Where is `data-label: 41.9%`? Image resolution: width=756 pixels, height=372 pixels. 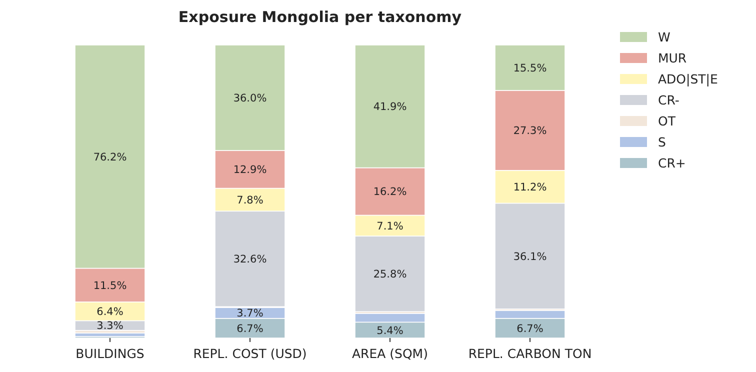 data-label: 41.9% is located at coordinates (390, 107).